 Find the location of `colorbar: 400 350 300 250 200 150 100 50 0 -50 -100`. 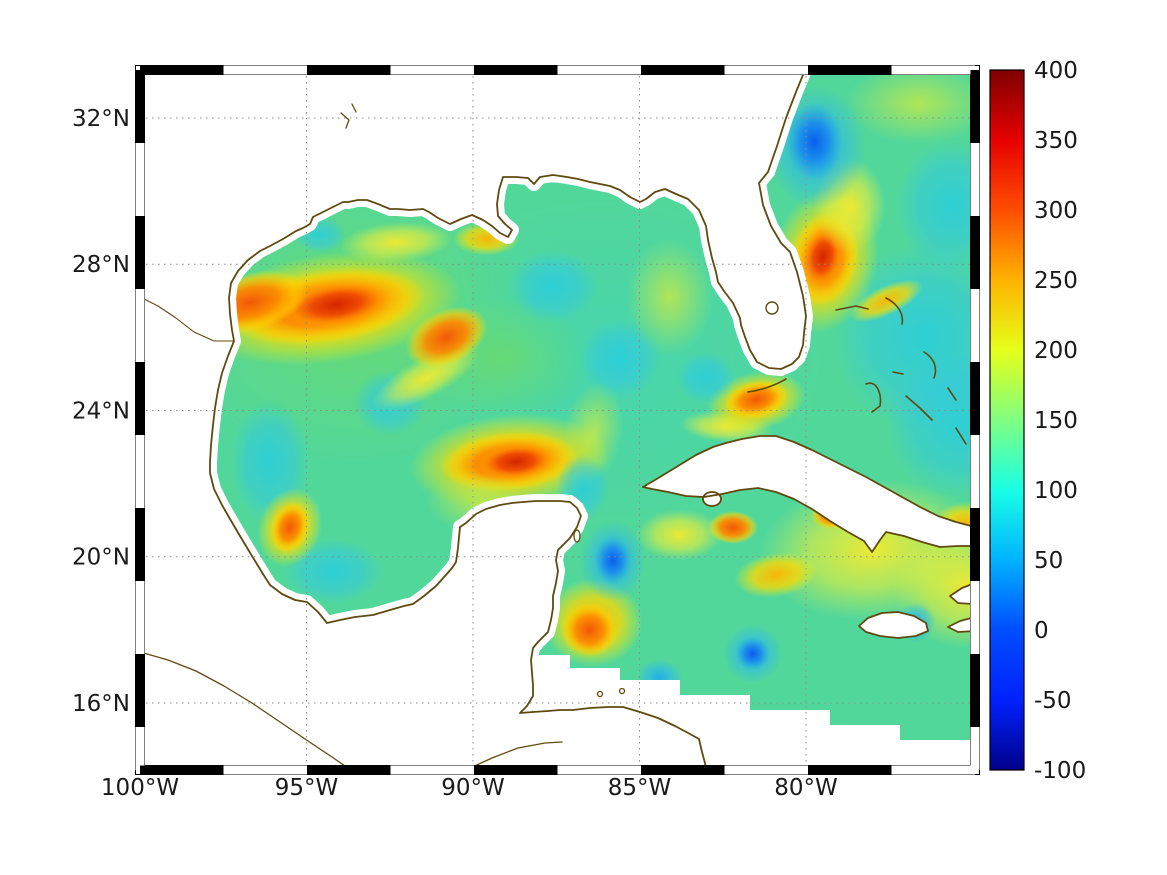

colorbar: 400 350 300 250 200 150 100 50 0 -50 -100 is located at coordinates (1037, 421).